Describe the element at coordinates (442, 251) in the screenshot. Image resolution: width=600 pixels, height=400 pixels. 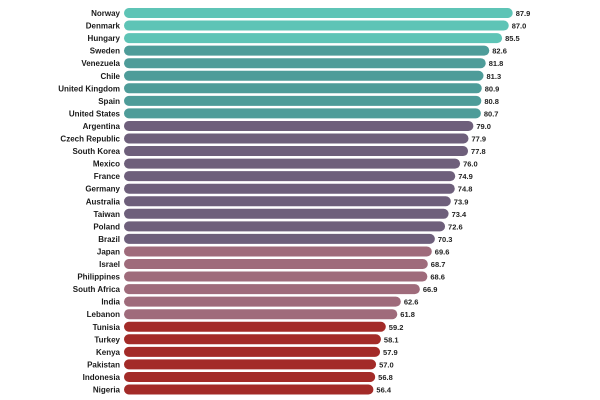
I see `value-label: 69.6` at that location.